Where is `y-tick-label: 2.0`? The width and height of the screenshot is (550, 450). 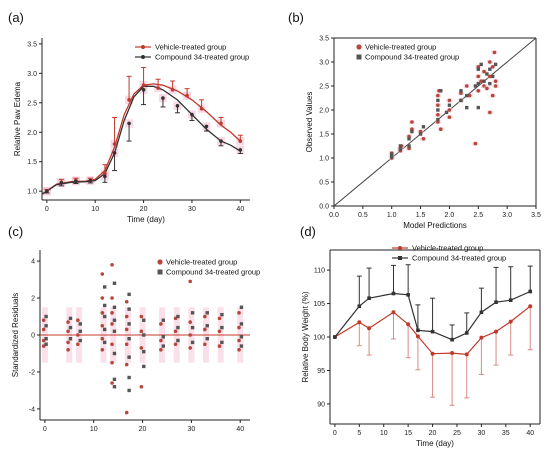 y-tick-label: 2.0 is located at coordinates (32, 133).